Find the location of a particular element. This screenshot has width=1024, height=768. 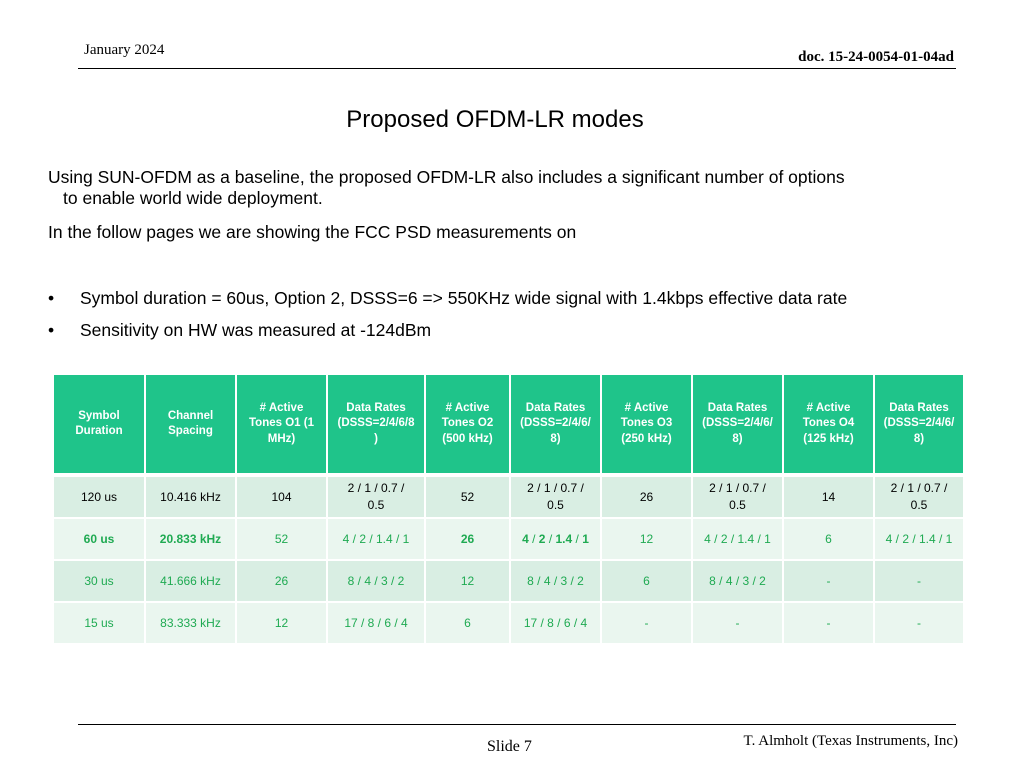

cell-channel-spacing: 41.666 kHz is located at coordinates (191, 581).